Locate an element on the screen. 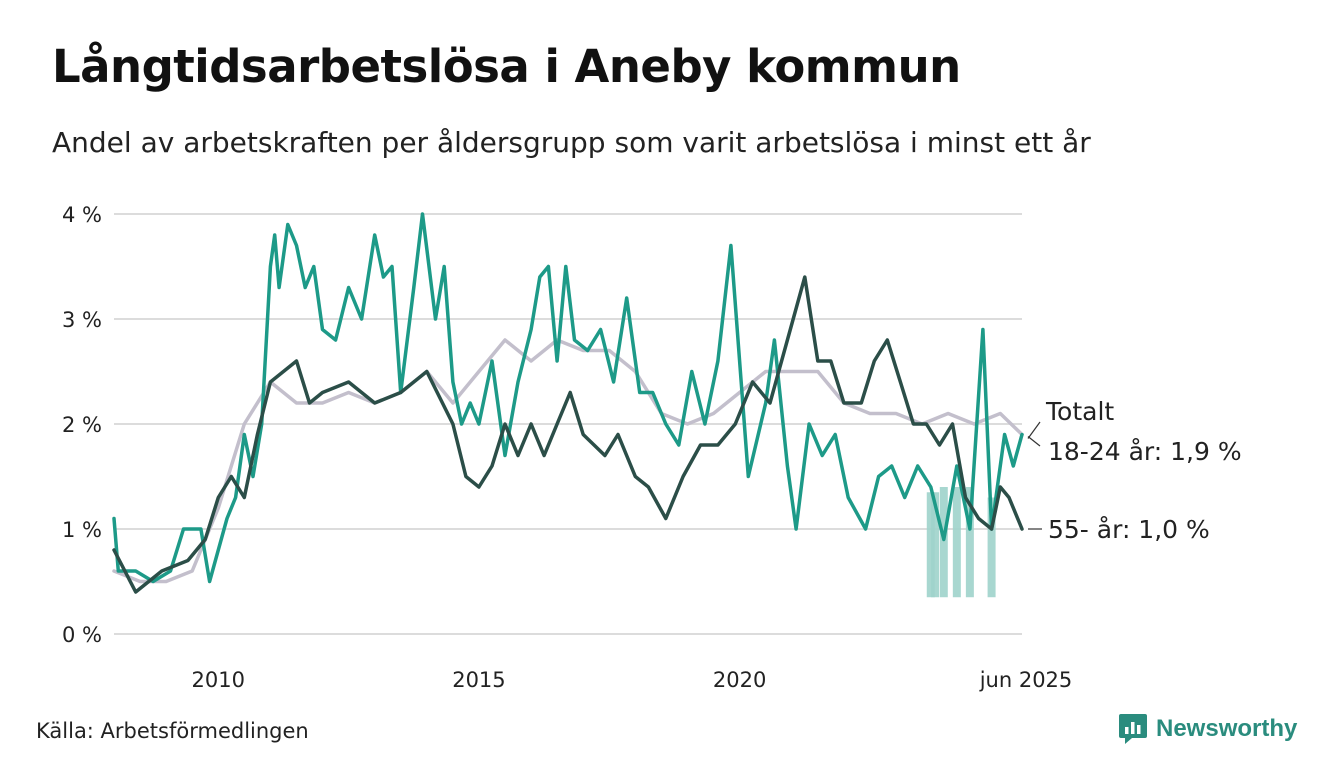 The height and width of the screenshot is (780, 1340). youth-uncertainty-bands is located at coordinates (961, 542).